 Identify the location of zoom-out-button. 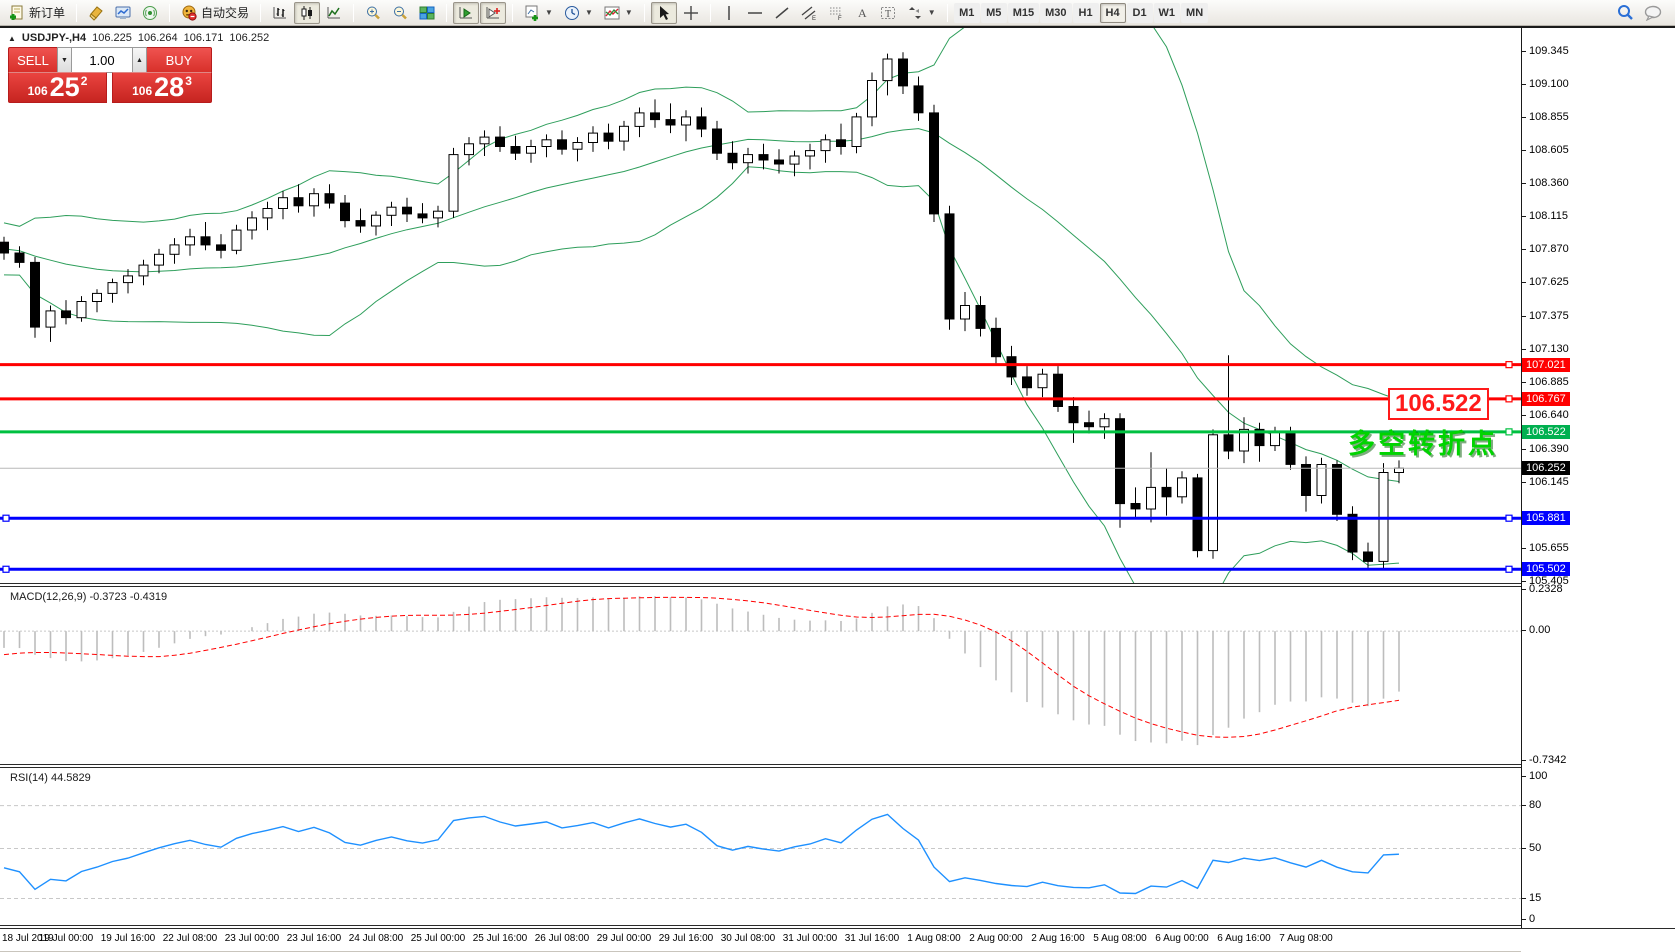
(400, 13).